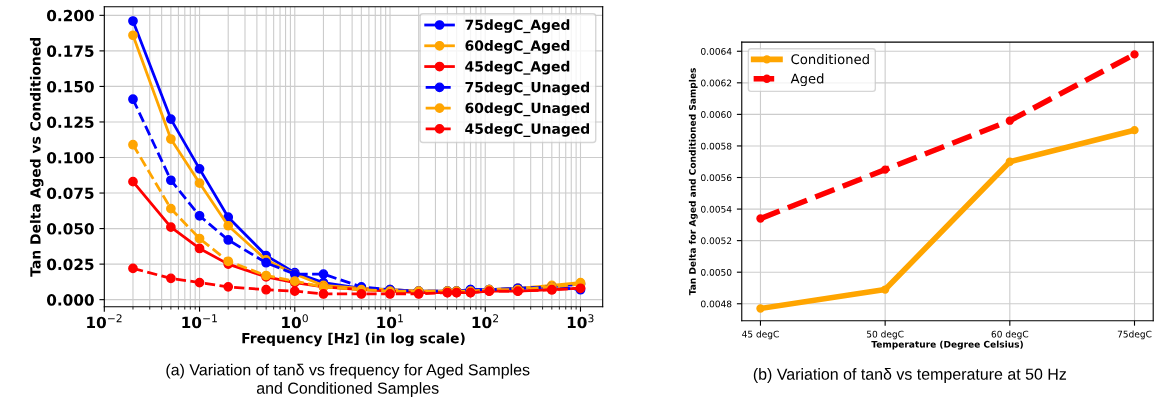  What do you see at coordinates (390, 321) in the screenshot?
I see `x-tick-label: 10$^{1}$` at bounding box center [390, 321].